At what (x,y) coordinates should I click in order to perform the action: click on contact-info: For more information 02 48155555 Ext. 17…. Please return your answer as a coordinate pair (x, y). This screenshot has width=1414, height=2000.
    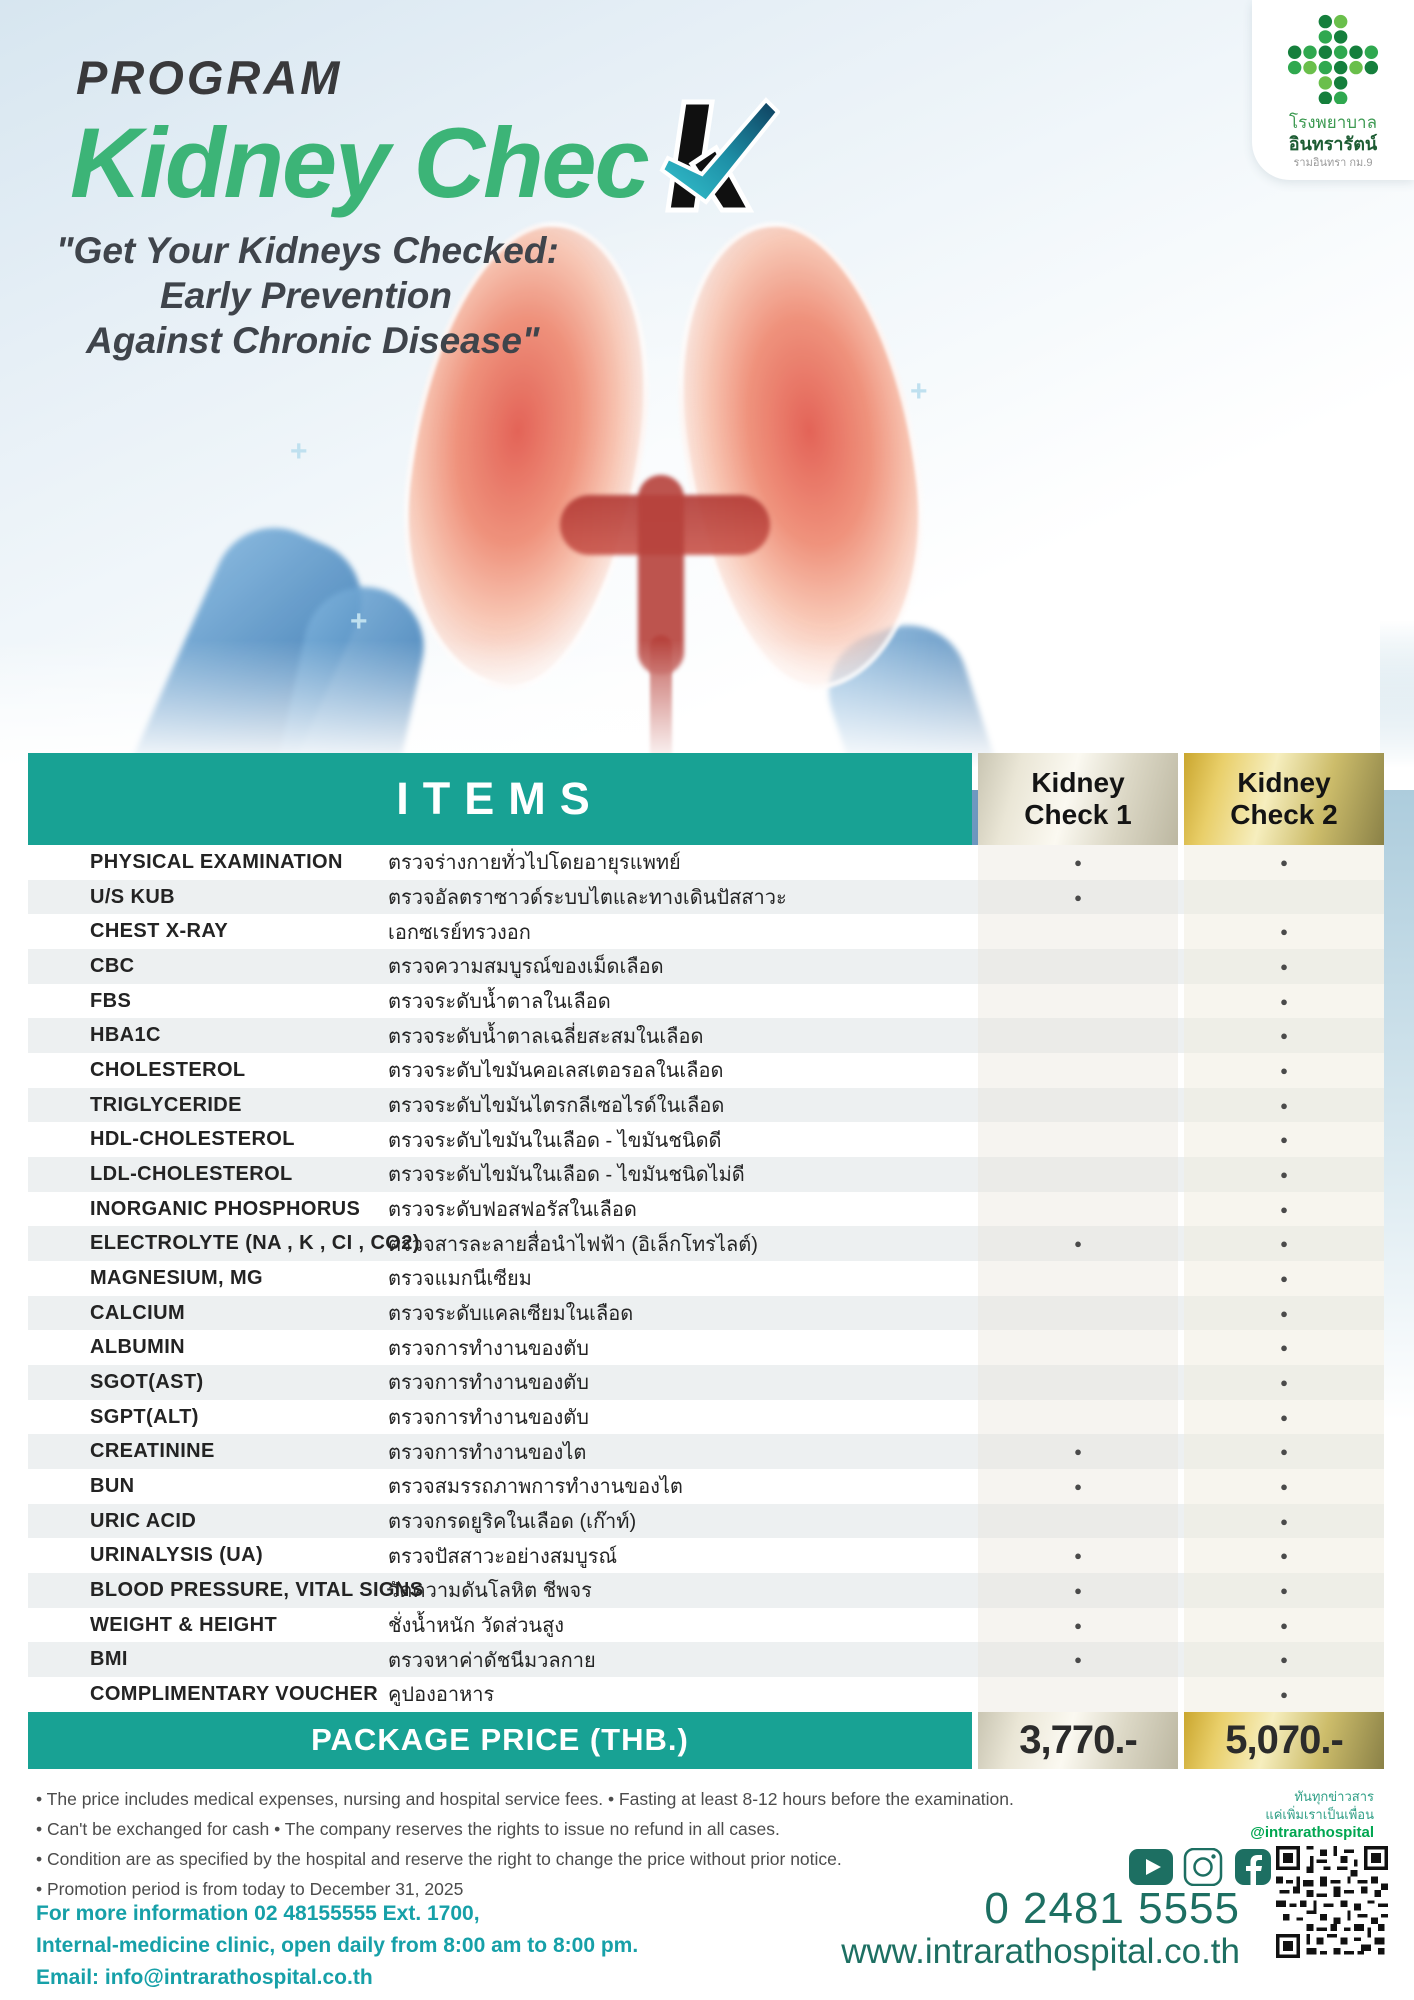
    Looking at the image, I should click on (337, 1946).